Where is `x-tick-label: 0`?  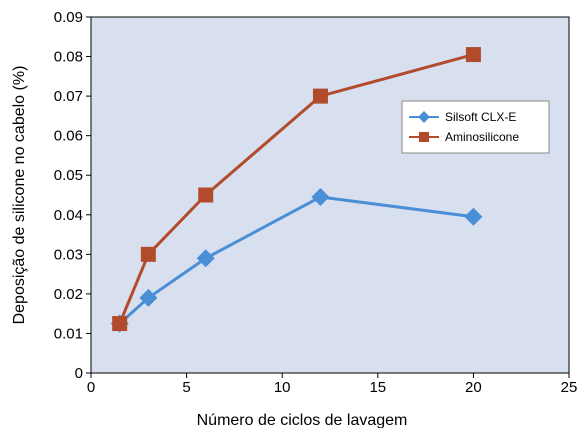 x-tick-label: 0 is located at coordinates (91, 387).